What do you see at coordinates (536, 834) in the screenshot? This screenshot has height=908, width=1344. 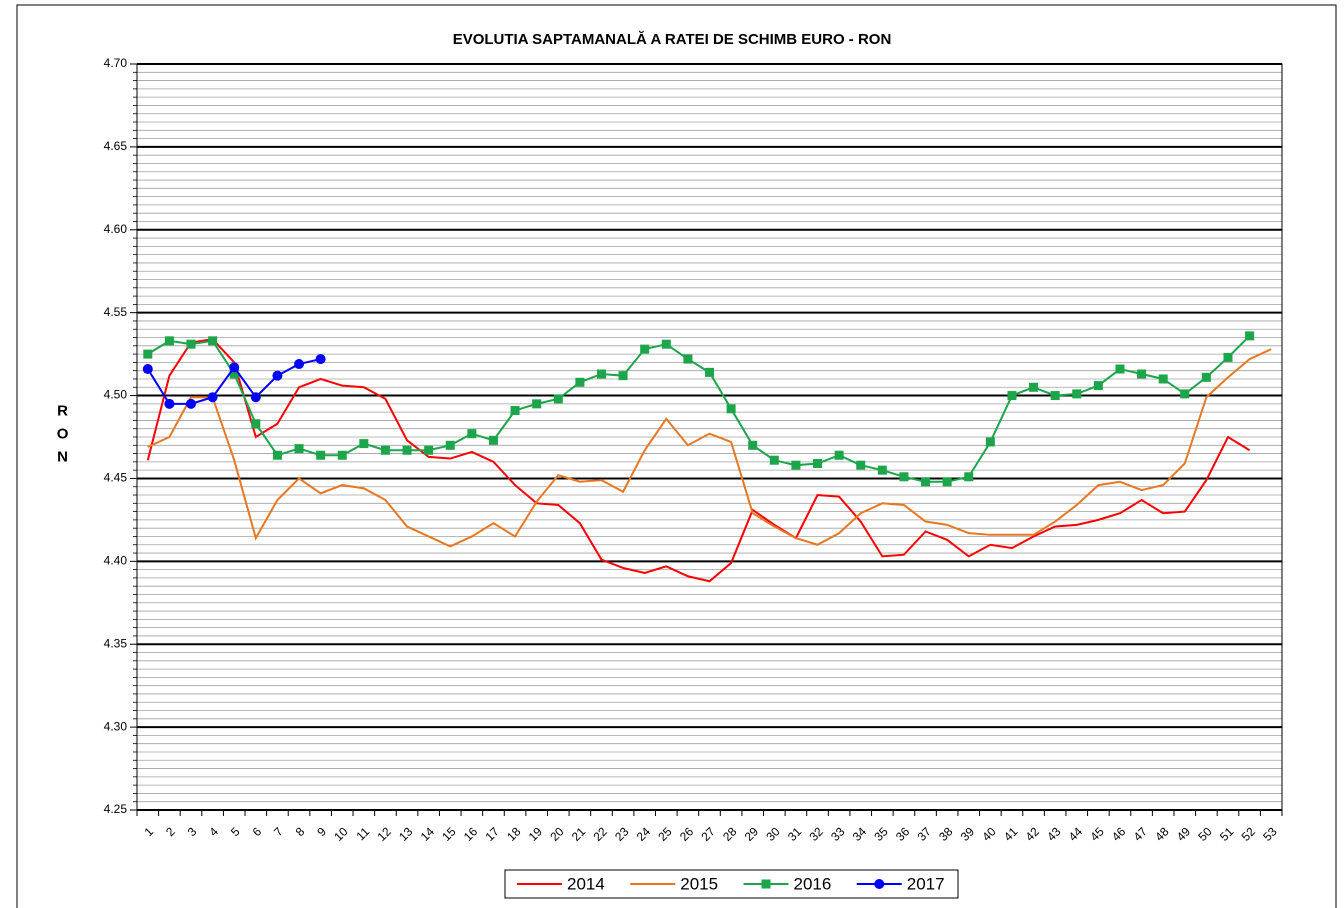 I see `x-tick-label: 19` at bounding box center [536, 834].